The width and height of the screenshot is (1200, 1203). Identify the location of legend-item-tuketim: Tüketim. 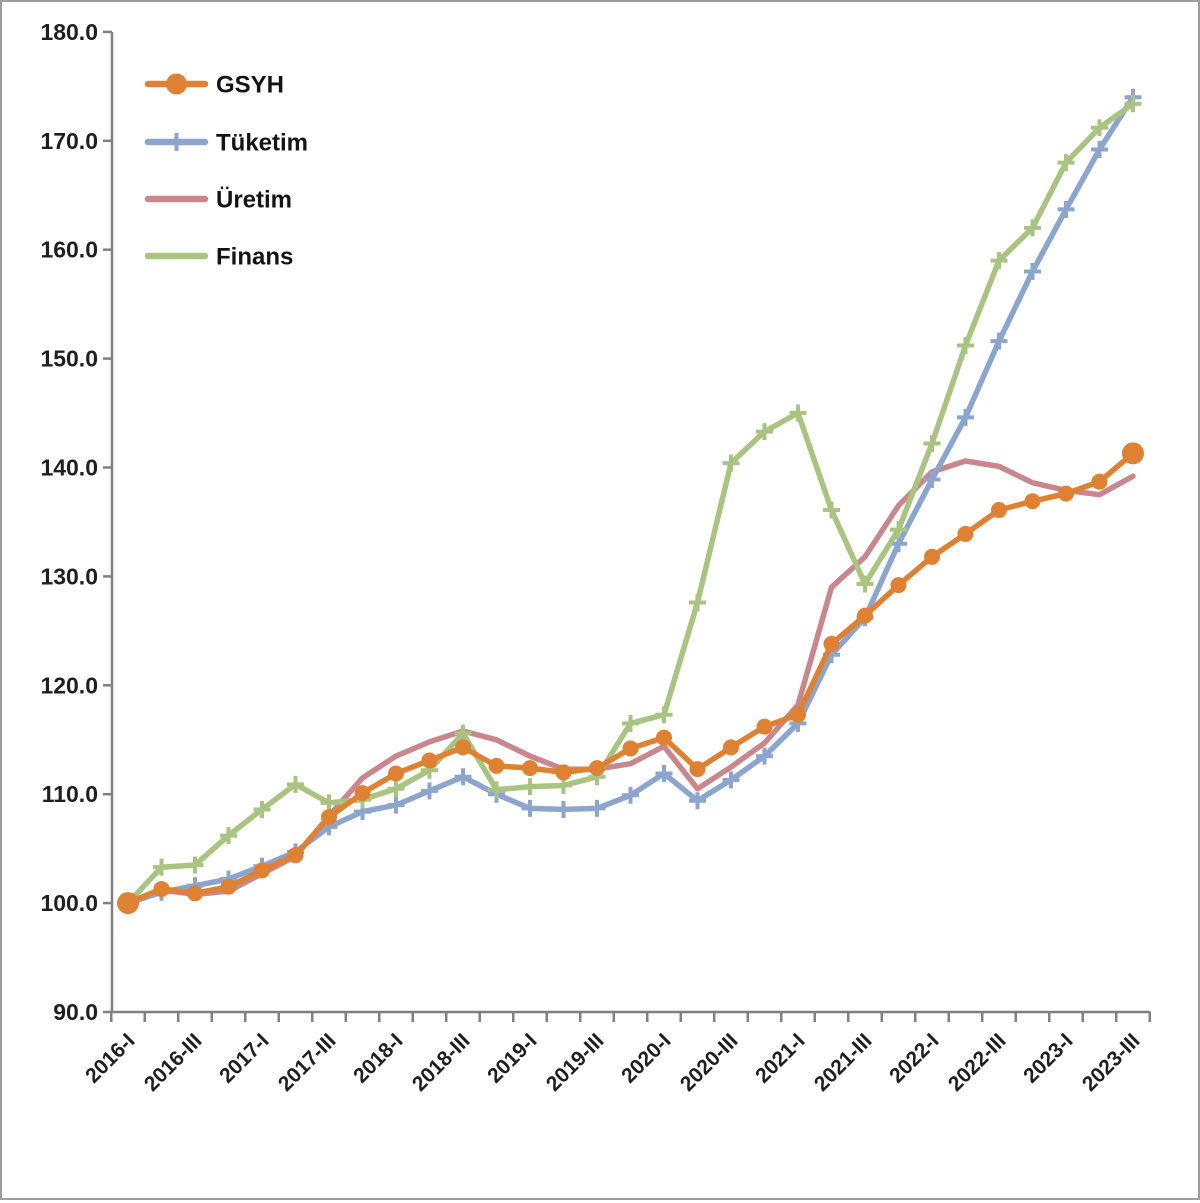
(226, 143).